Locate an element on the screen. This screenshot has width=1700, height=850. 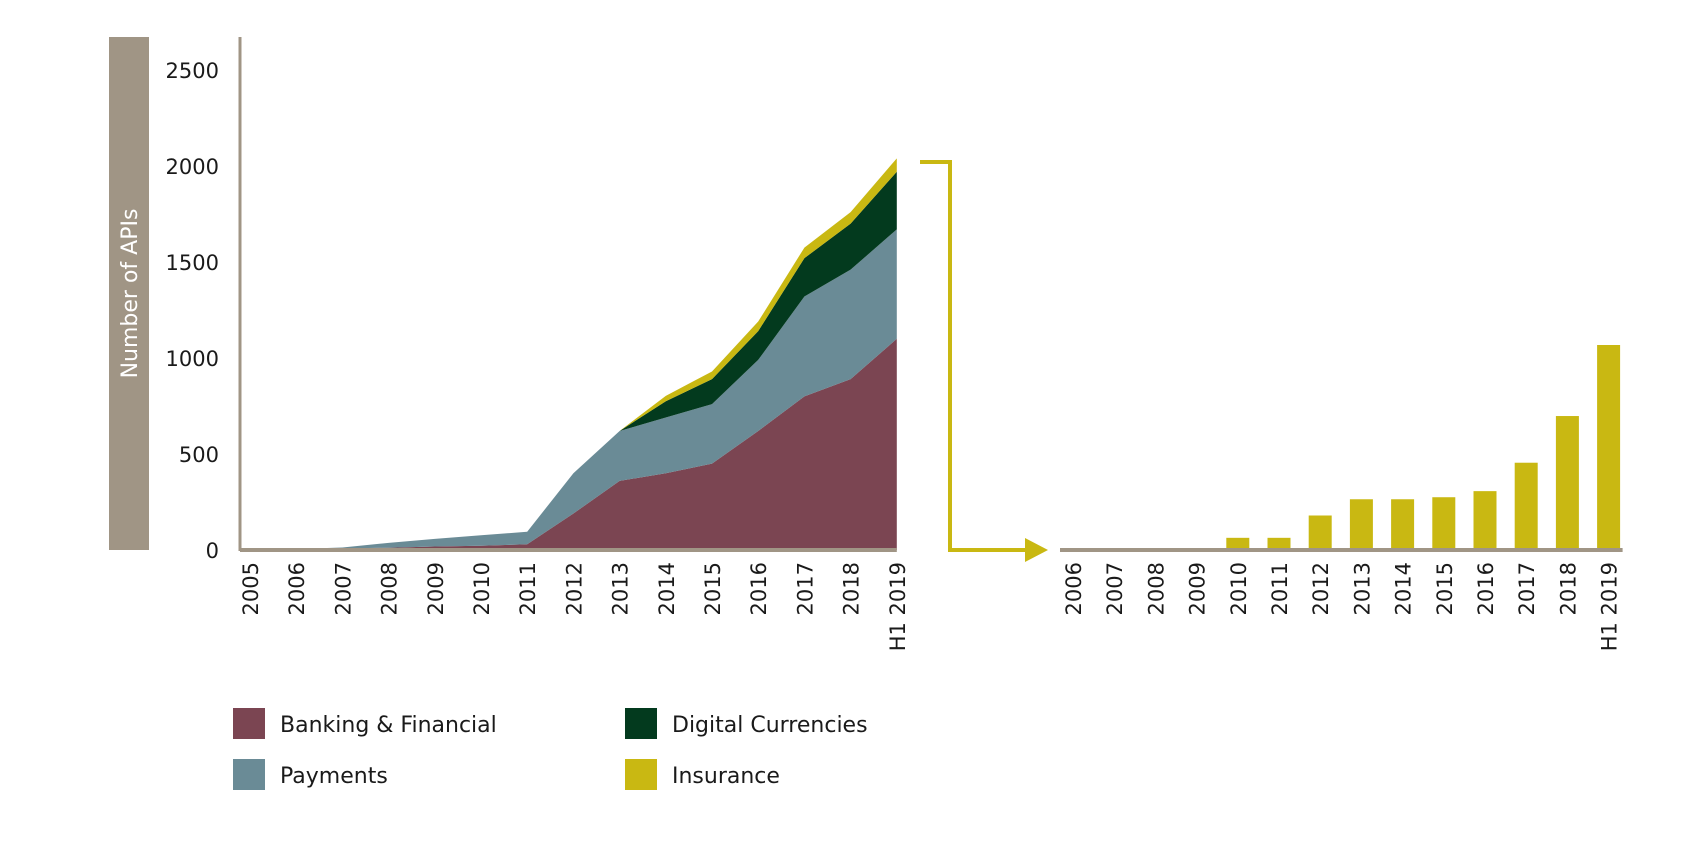
bar-x-tick-label: 2018 is located at coordinates (1568, 588).